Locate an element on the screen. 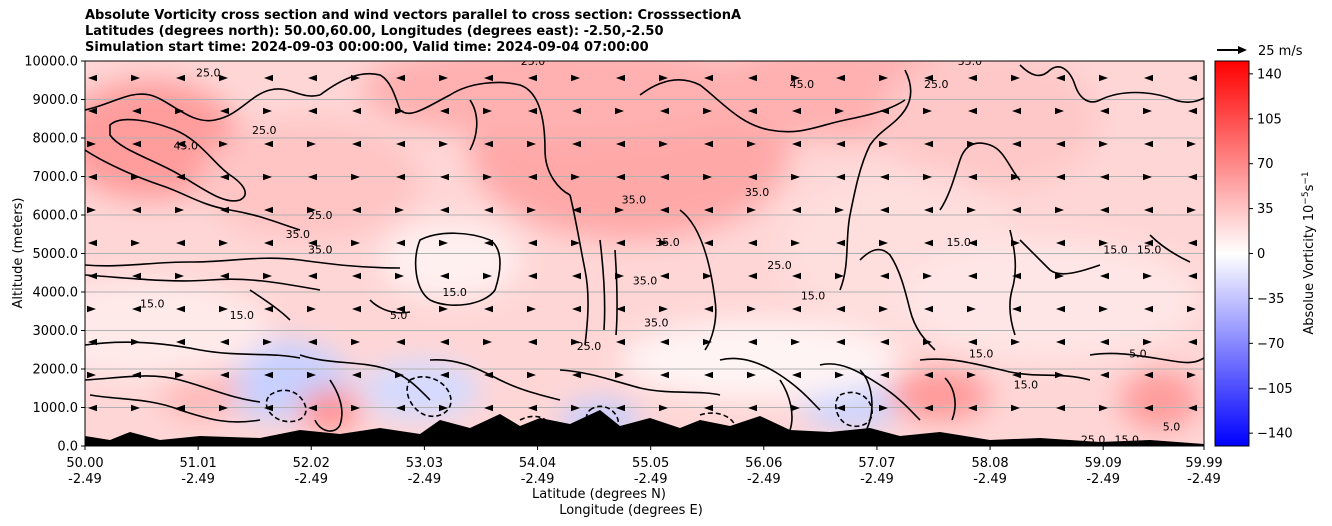 The image size is (1332, 526). contour-label: 5.0 is located at coordinates (399, 315).